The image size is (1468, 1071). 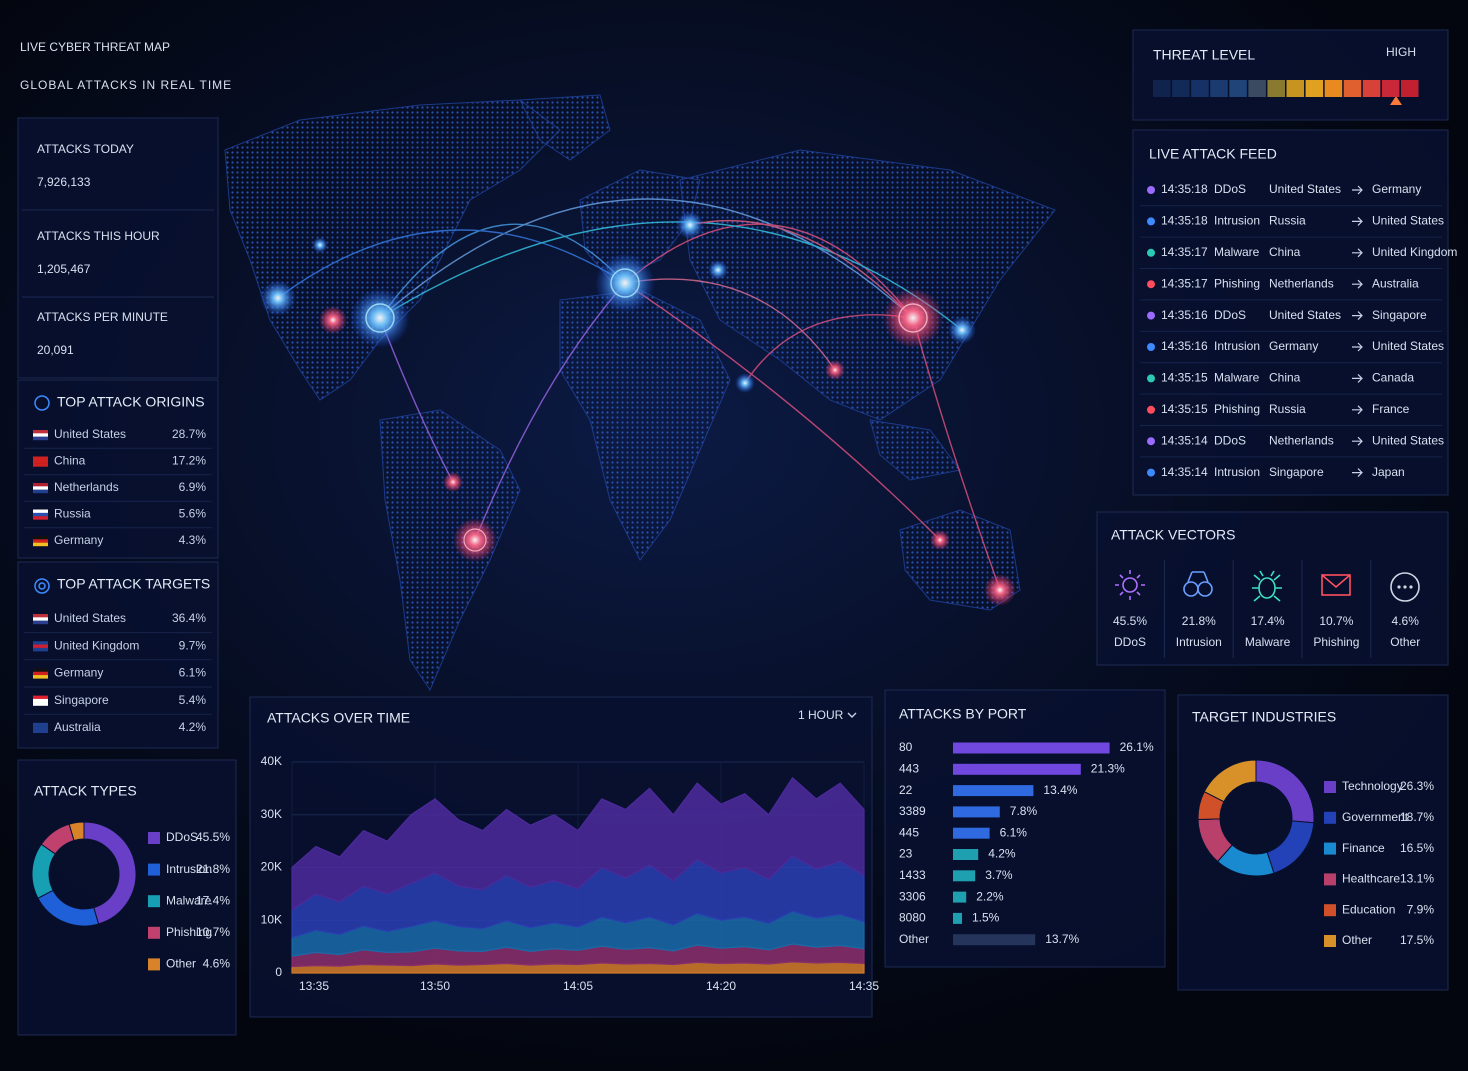 I want to click on country: United Kingdom, so click(x=96, y=645).